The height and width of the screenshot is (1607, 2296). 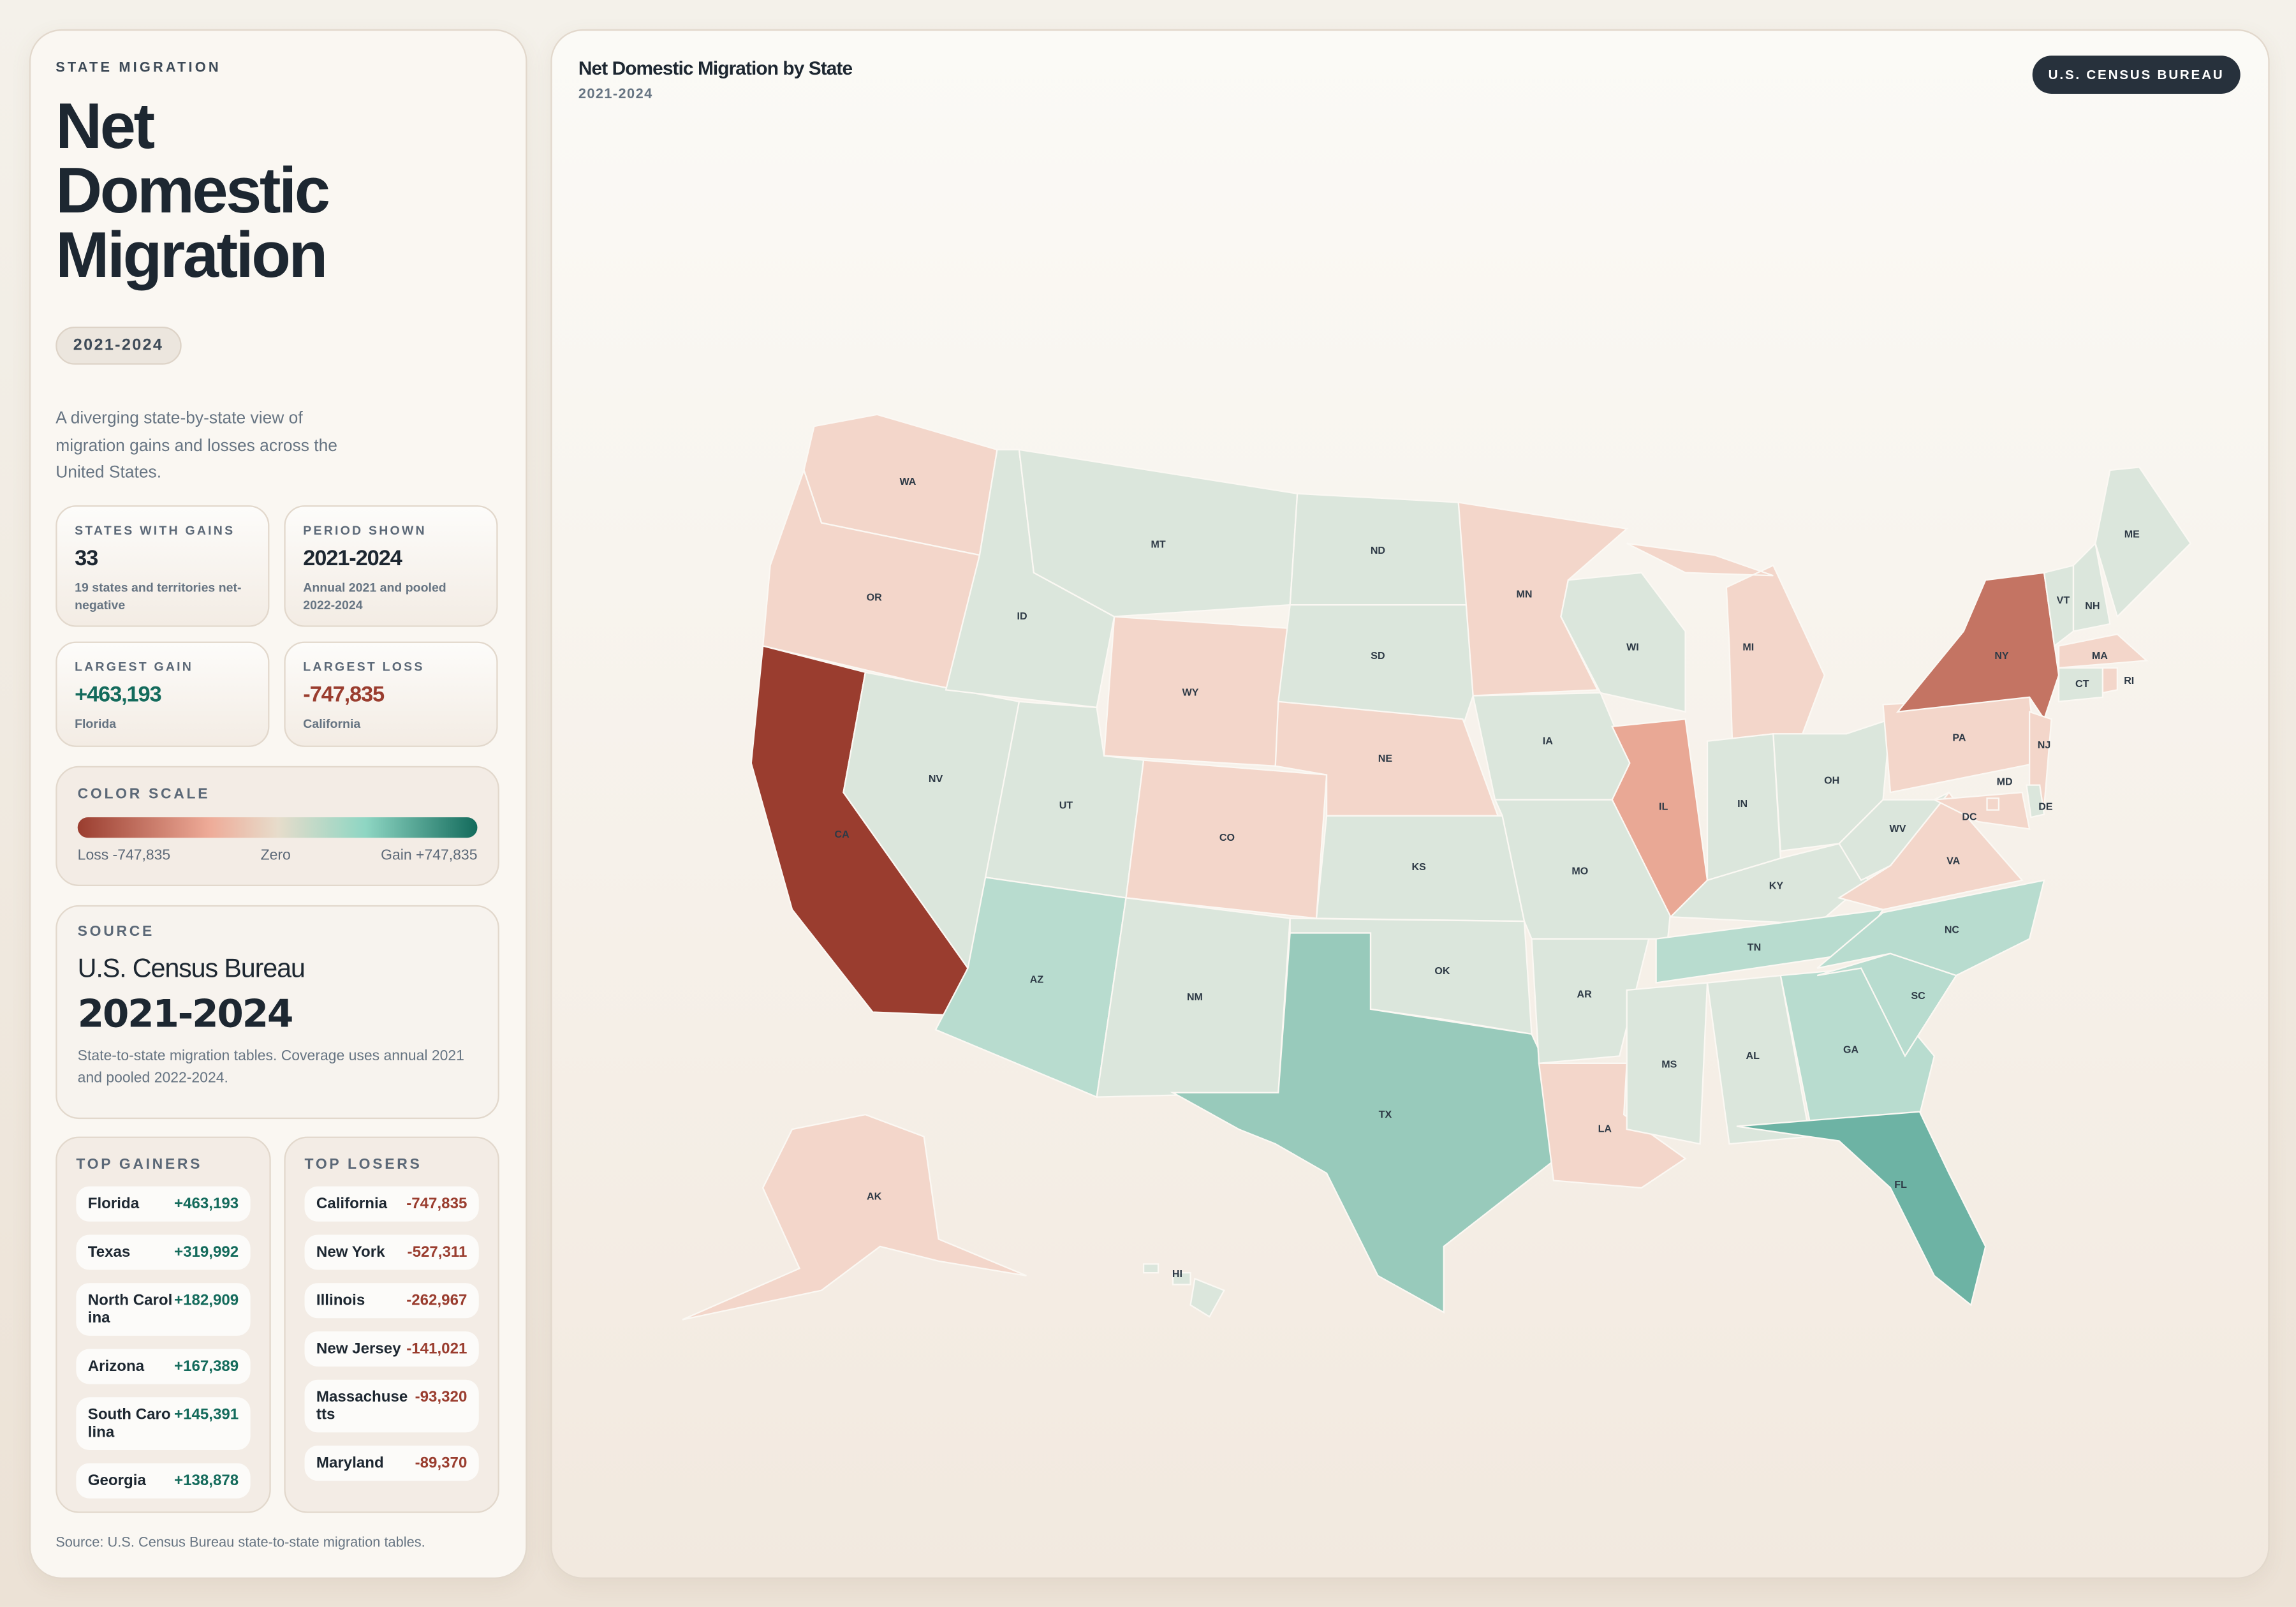 I want to click on state-sc, so click(x=1887, y=1005).